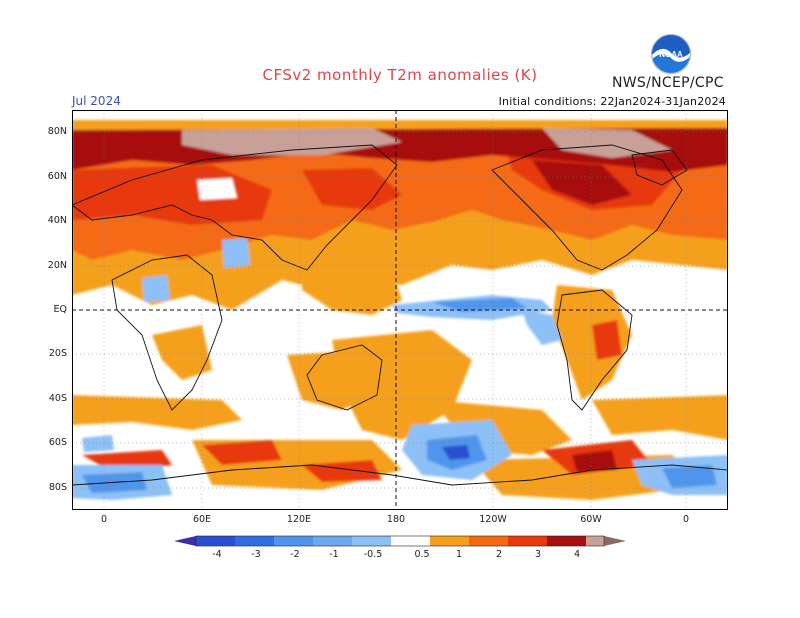 This screenshot has height=618, width=800. Describe the element at coordinates (202, 519) in the screenshot. I see `lon-label: 60E` at that location.